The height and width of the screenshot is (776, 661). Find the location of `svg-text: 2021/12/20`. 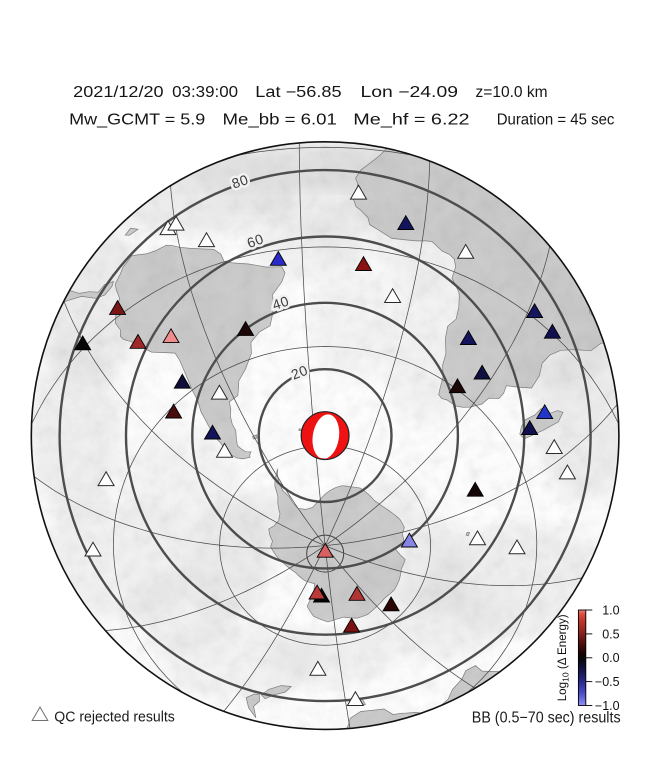

svg-text: 2021/12/20 is located at coordinates (118, 92).